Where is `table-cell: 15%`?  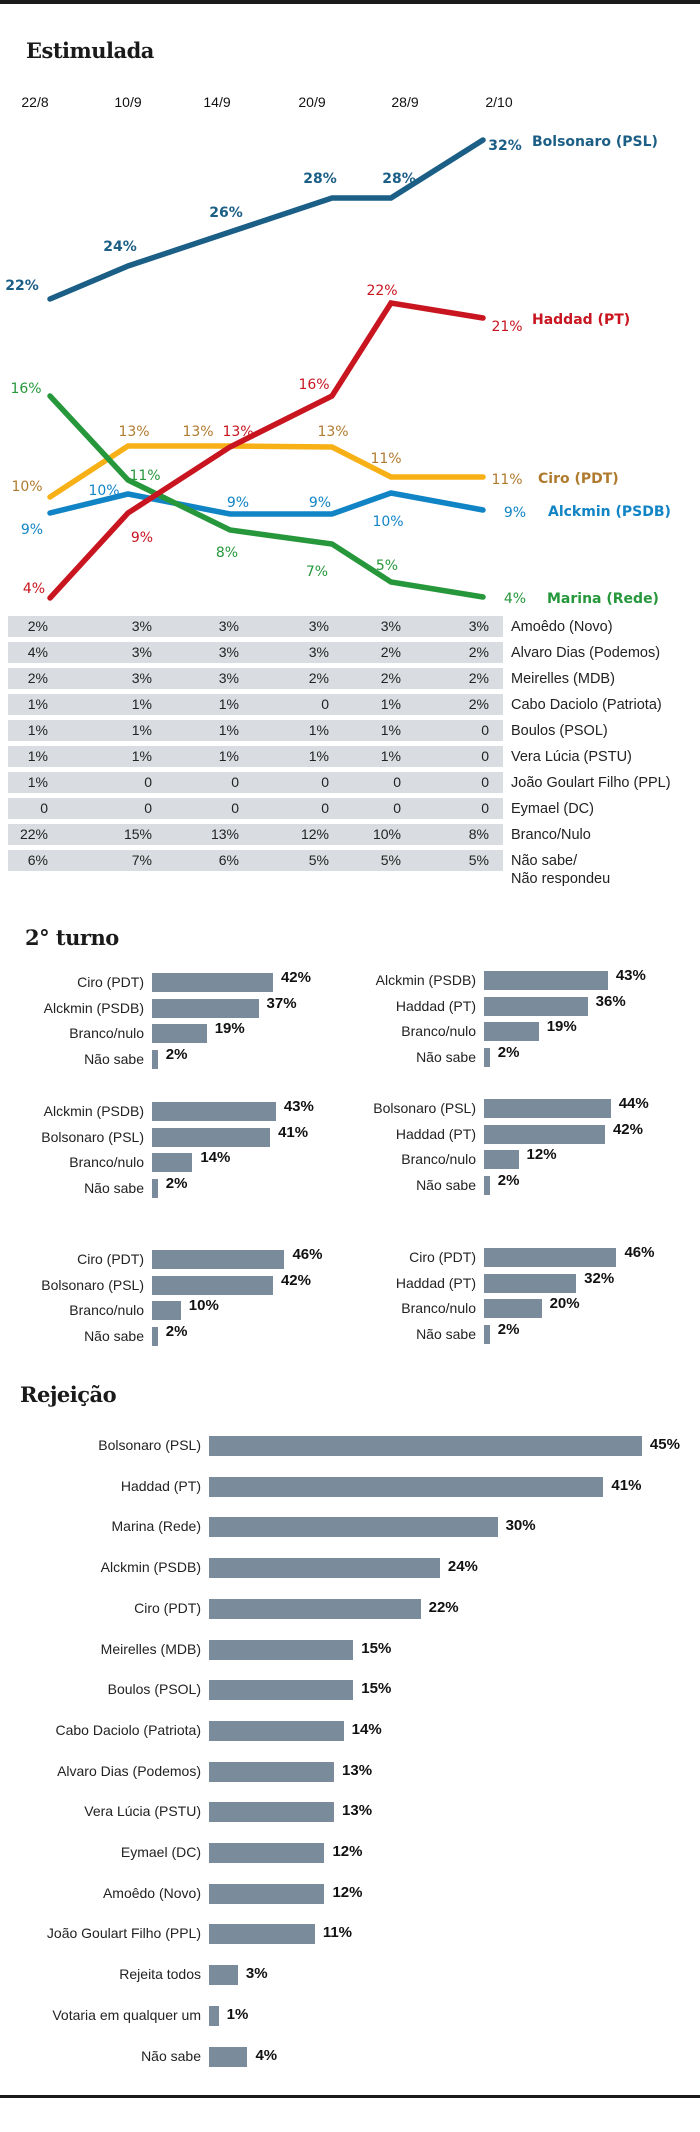 table-cell: 15% is located at coordinates (137, 834).